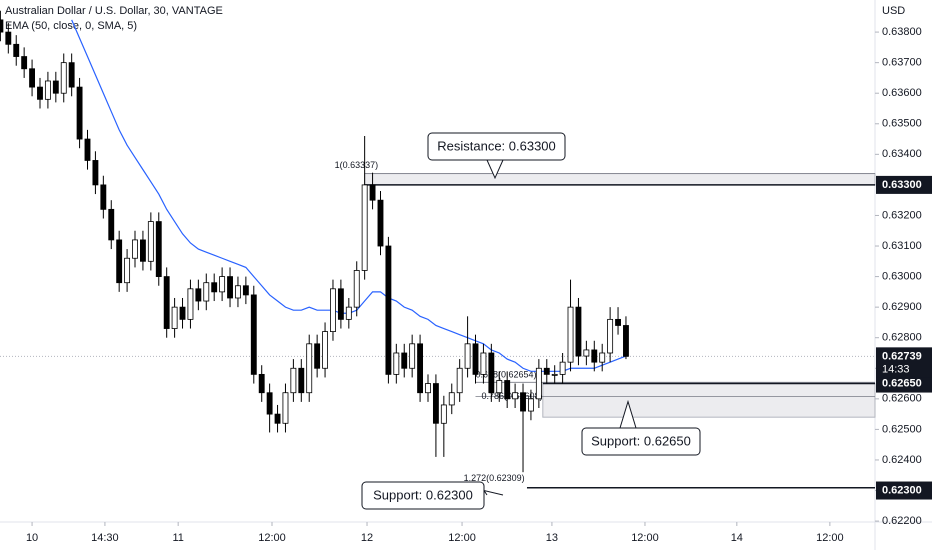  I want to click on fib-label: 0.618(0.62654), so click(506, 375).